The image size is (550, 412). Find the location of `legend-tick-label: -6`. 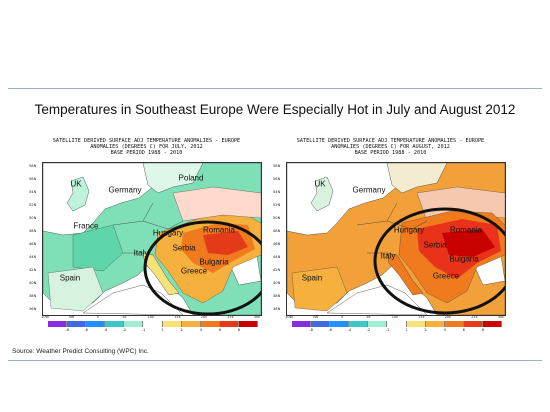

legend-tick-label: -6 is located at coordinates (86, 330).